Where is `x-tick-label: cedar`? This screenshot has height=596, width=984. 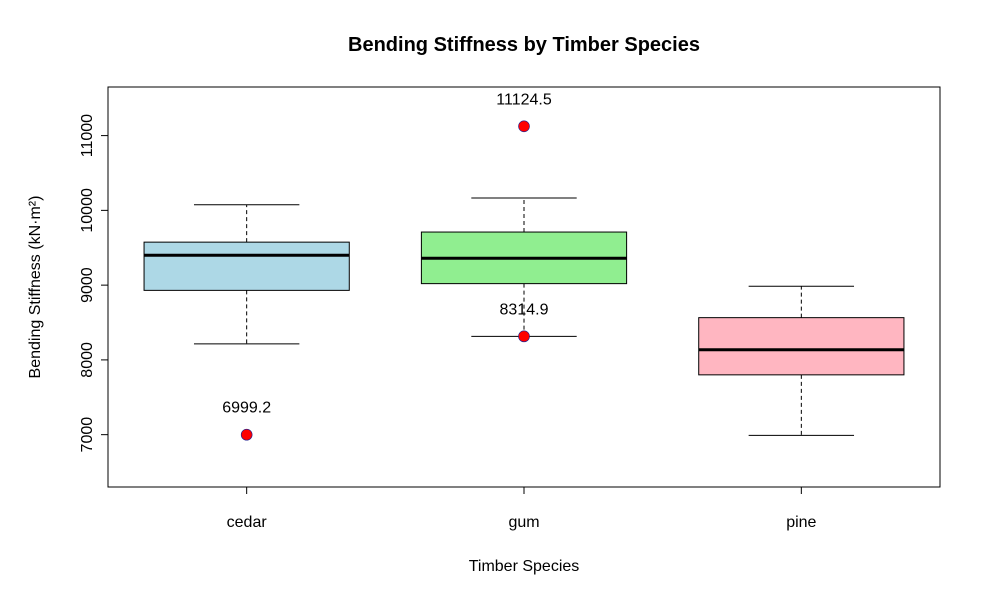
x-tick-label: cedar is located at coordinates (247, 522).